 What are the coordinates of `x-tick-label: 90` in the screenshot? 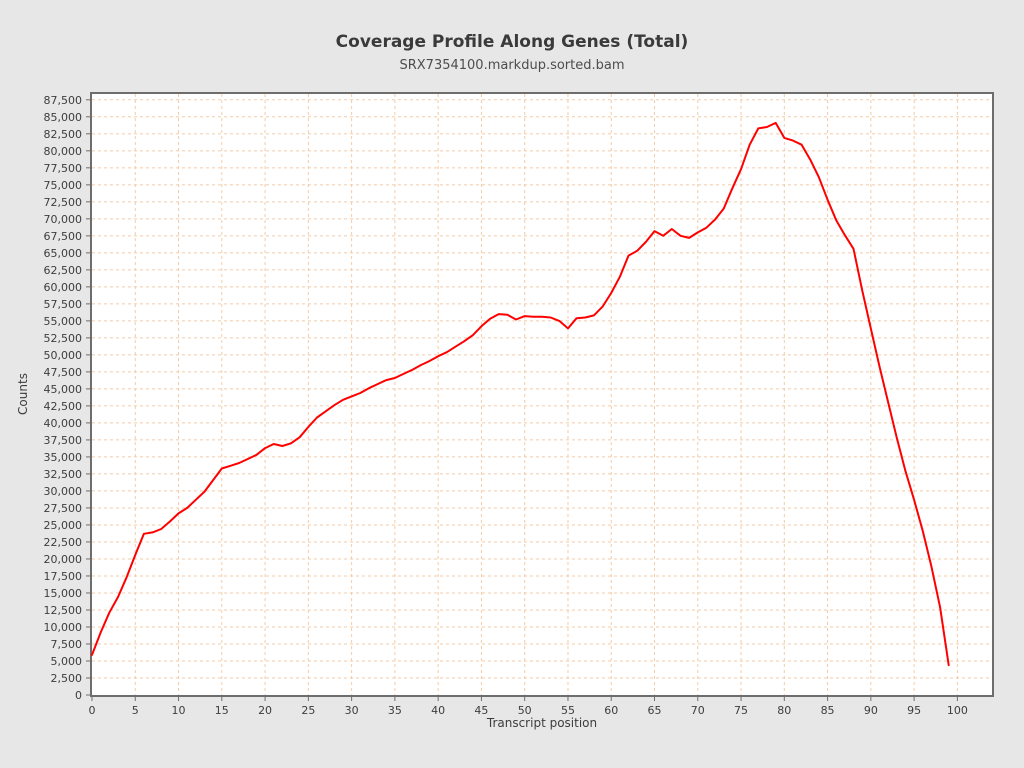 It's located at (871, 710).